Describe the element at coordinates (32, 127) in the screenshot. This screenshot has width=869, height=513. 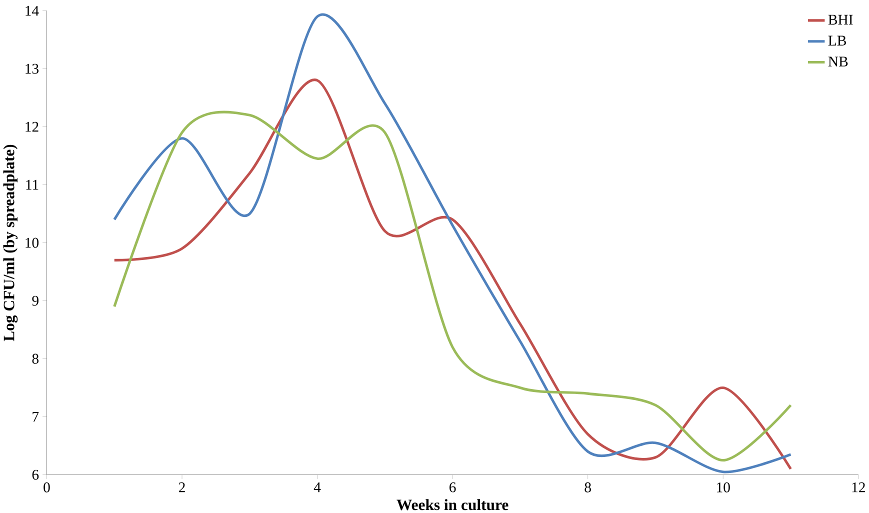
I see `y-tick-label: 12` at that location.